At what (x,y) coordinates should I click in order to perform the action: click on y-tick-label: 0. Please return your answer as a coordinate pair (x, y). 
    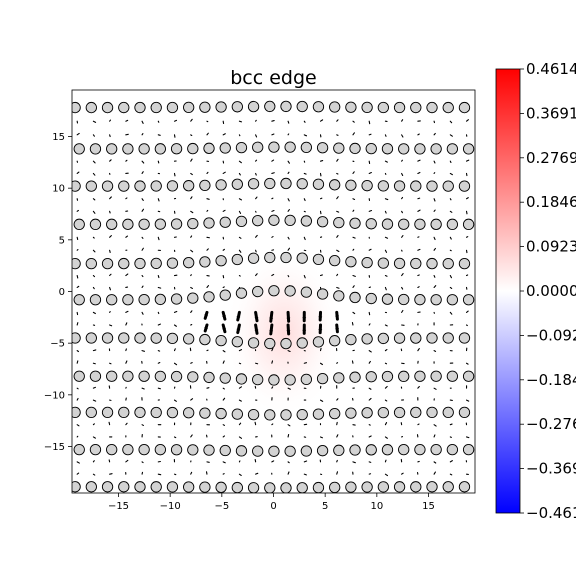
    Looking at the image, I should click on (62, 292).